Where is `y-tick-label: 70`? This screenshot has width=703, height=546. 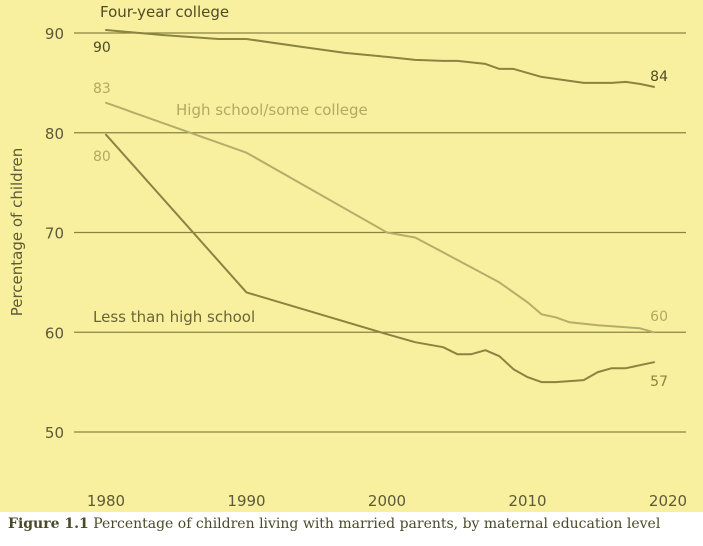
y-tick-label: 70 is located at coordinates (54, 234).